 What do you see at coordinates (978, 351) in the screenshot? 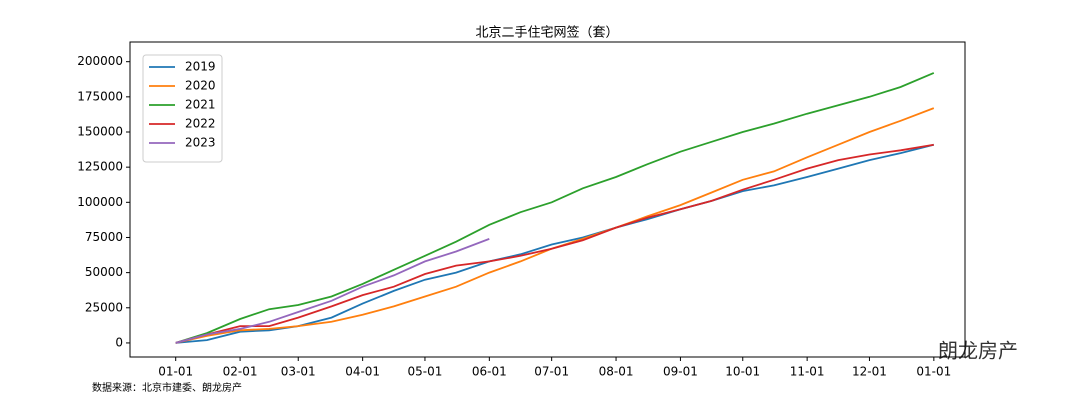
I see `watermark: 朗龙房产` at bounding box center [978, 351].